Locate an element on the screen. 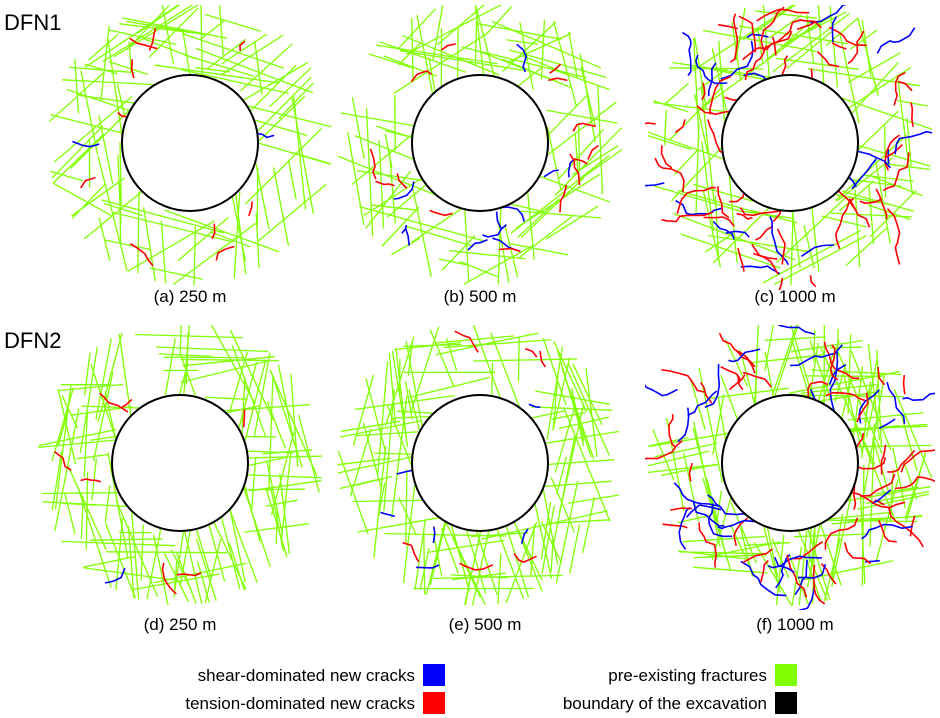  caption-c: (c) 1000 m is located at coordinates (795, 296).